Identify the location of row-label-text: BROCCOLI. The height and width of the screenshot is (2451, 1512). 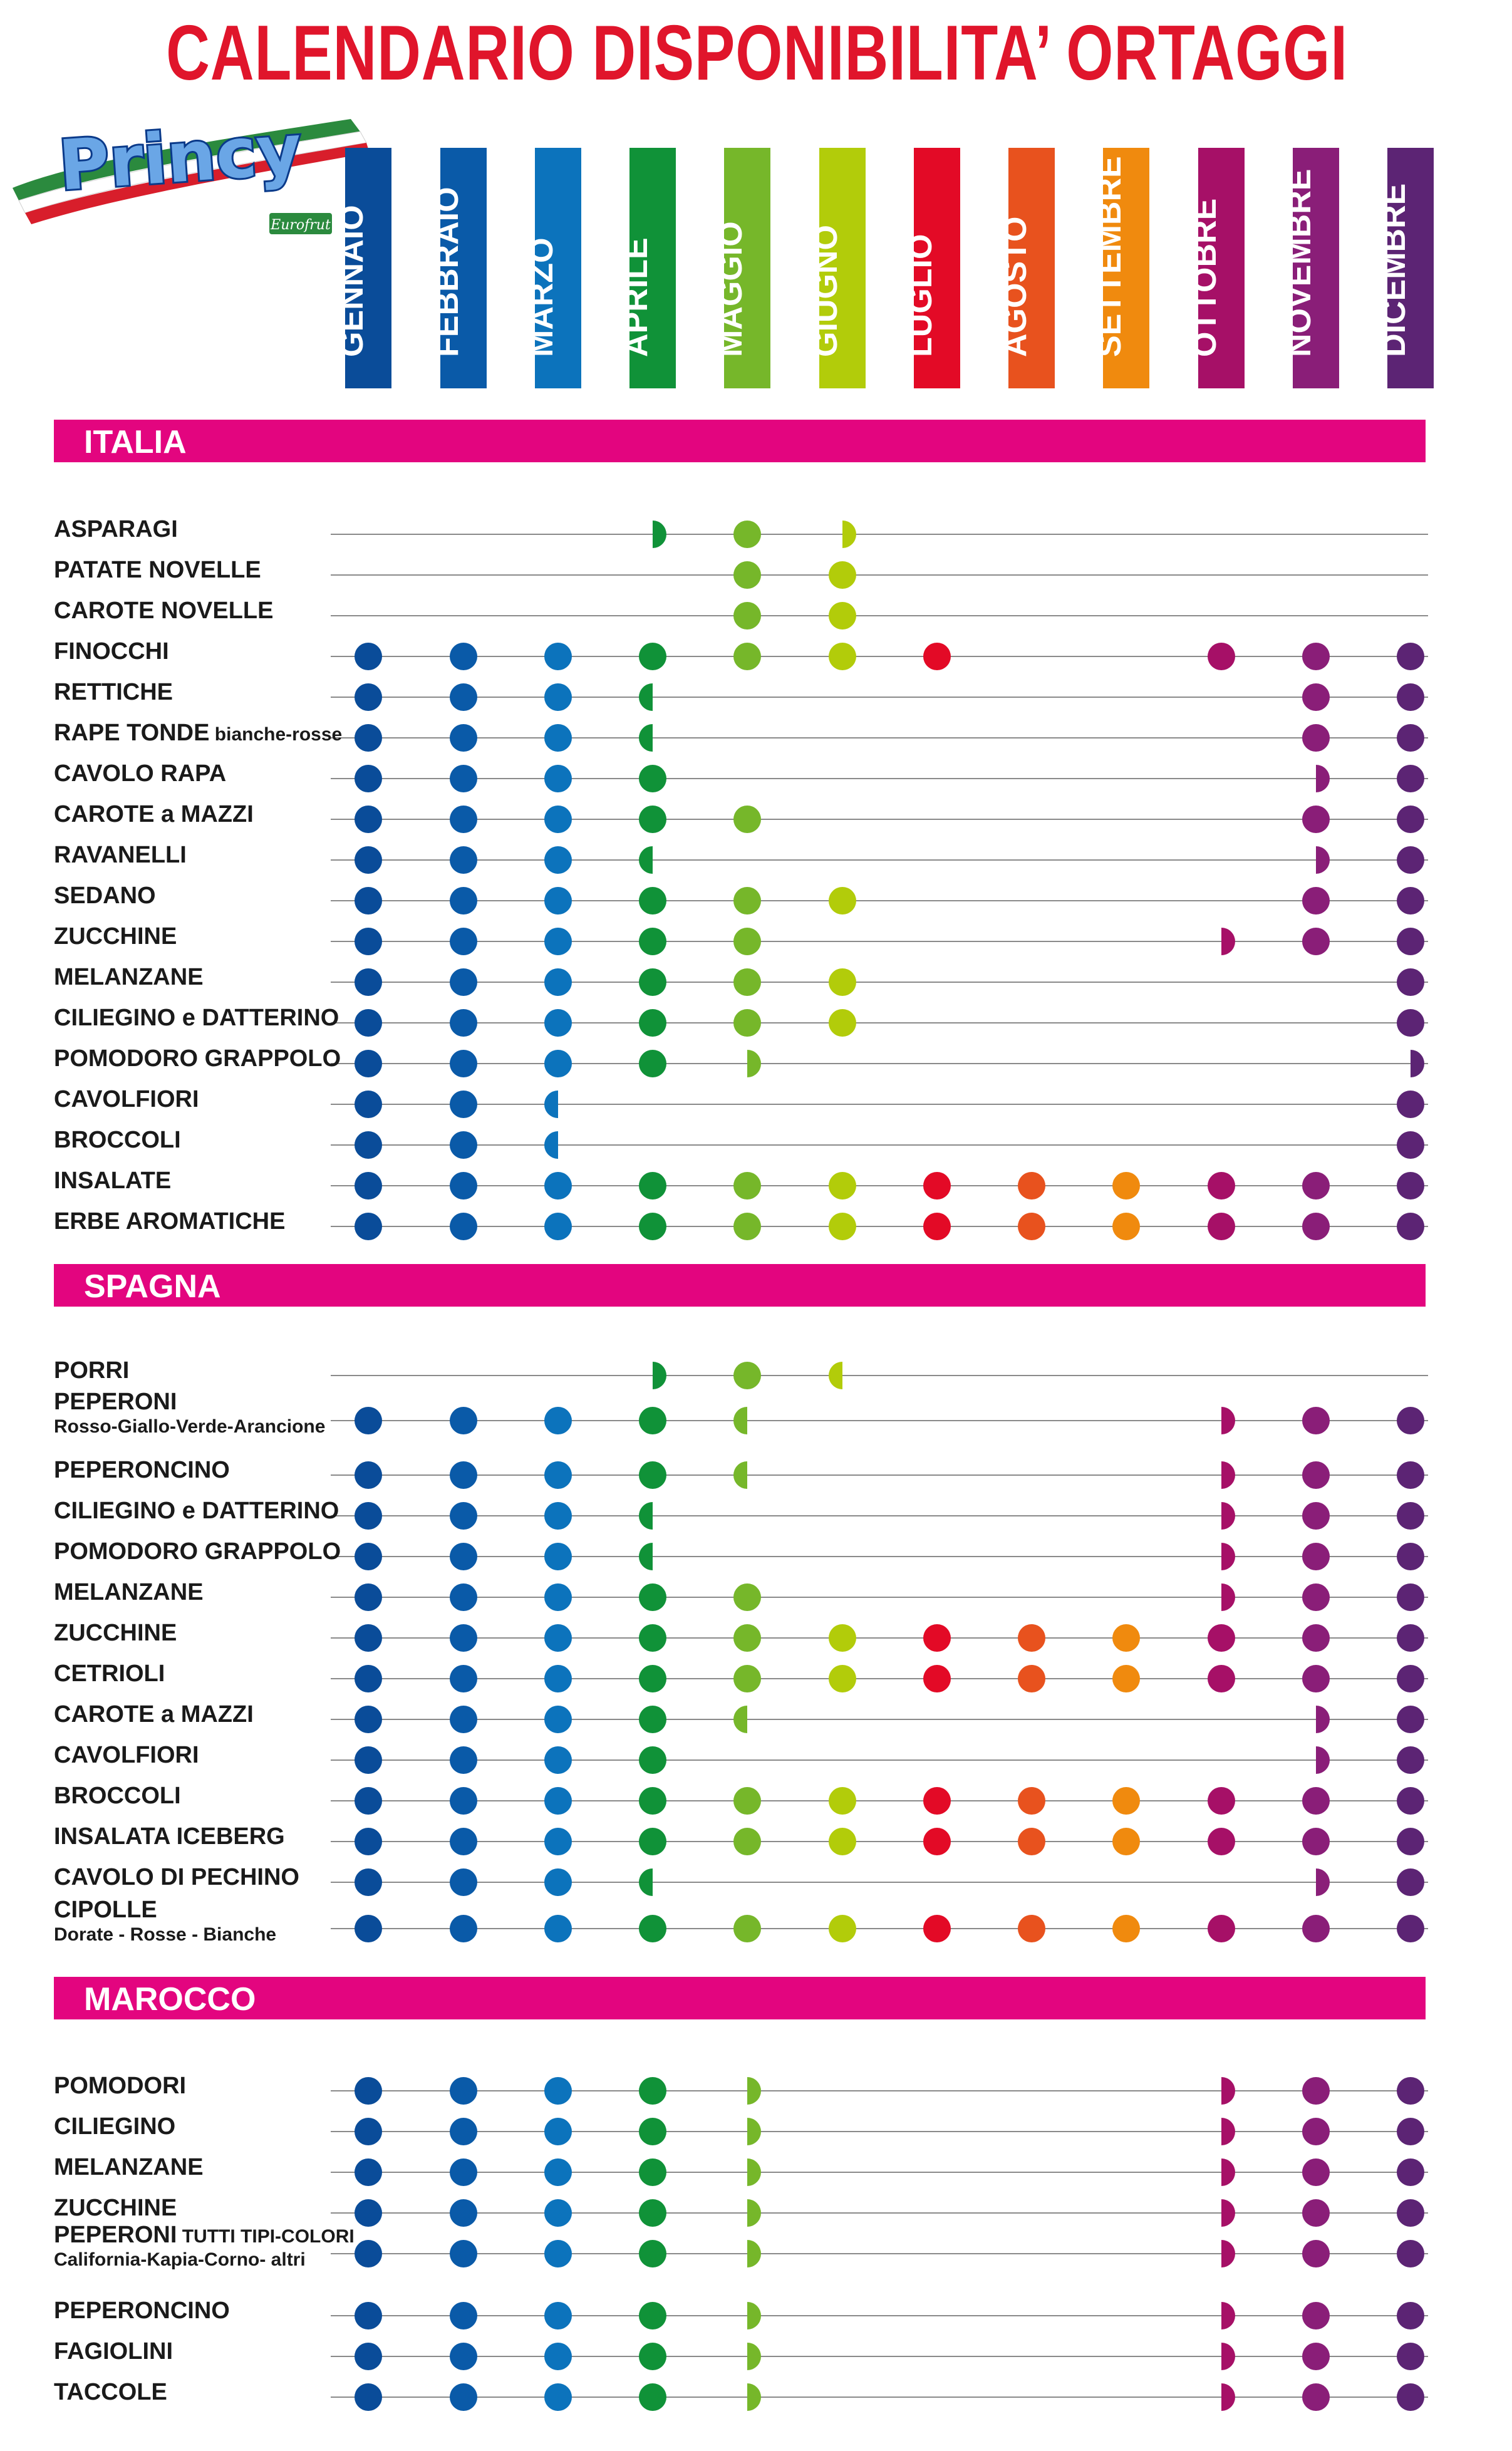
(117, 1140).